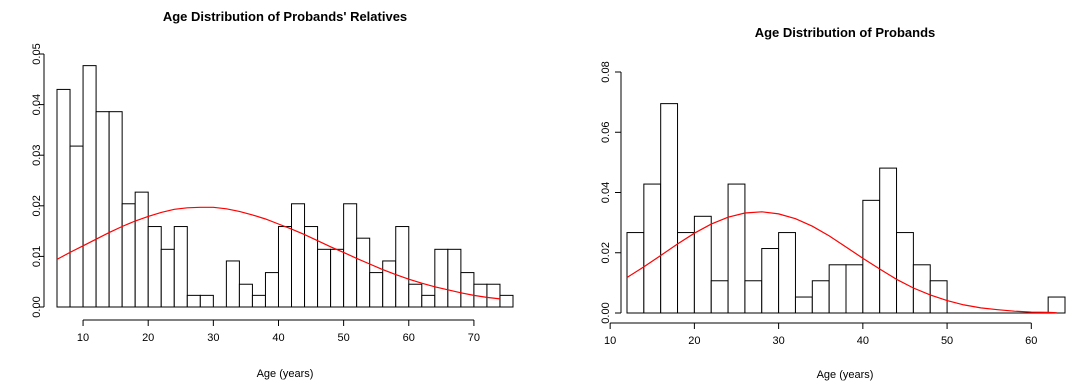  Describe the element at coordinates (37, 53) in the screenshot. I see `y-tick-label: 0.05` at that location.